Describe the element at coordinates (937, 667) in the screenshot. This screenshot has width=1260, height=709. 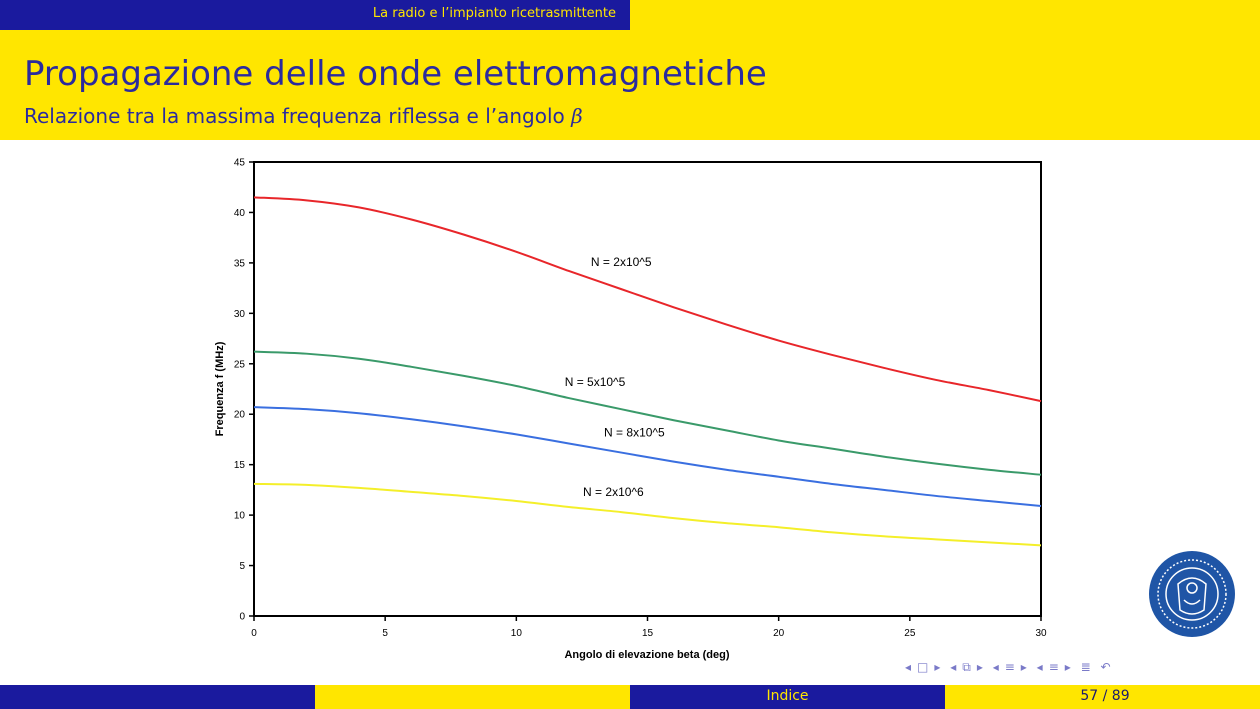
I see `nav-next-frame-icon: ▸` at that location.